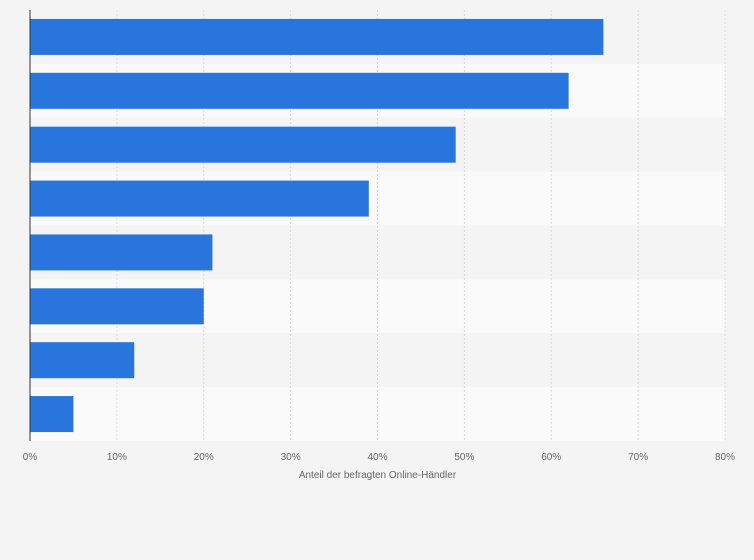 The image size is (754, 560). What do you see at coordinates (464, 457) in the screenshot?
I see `x-tick-label: 50%` at bounding box center [464, 457].